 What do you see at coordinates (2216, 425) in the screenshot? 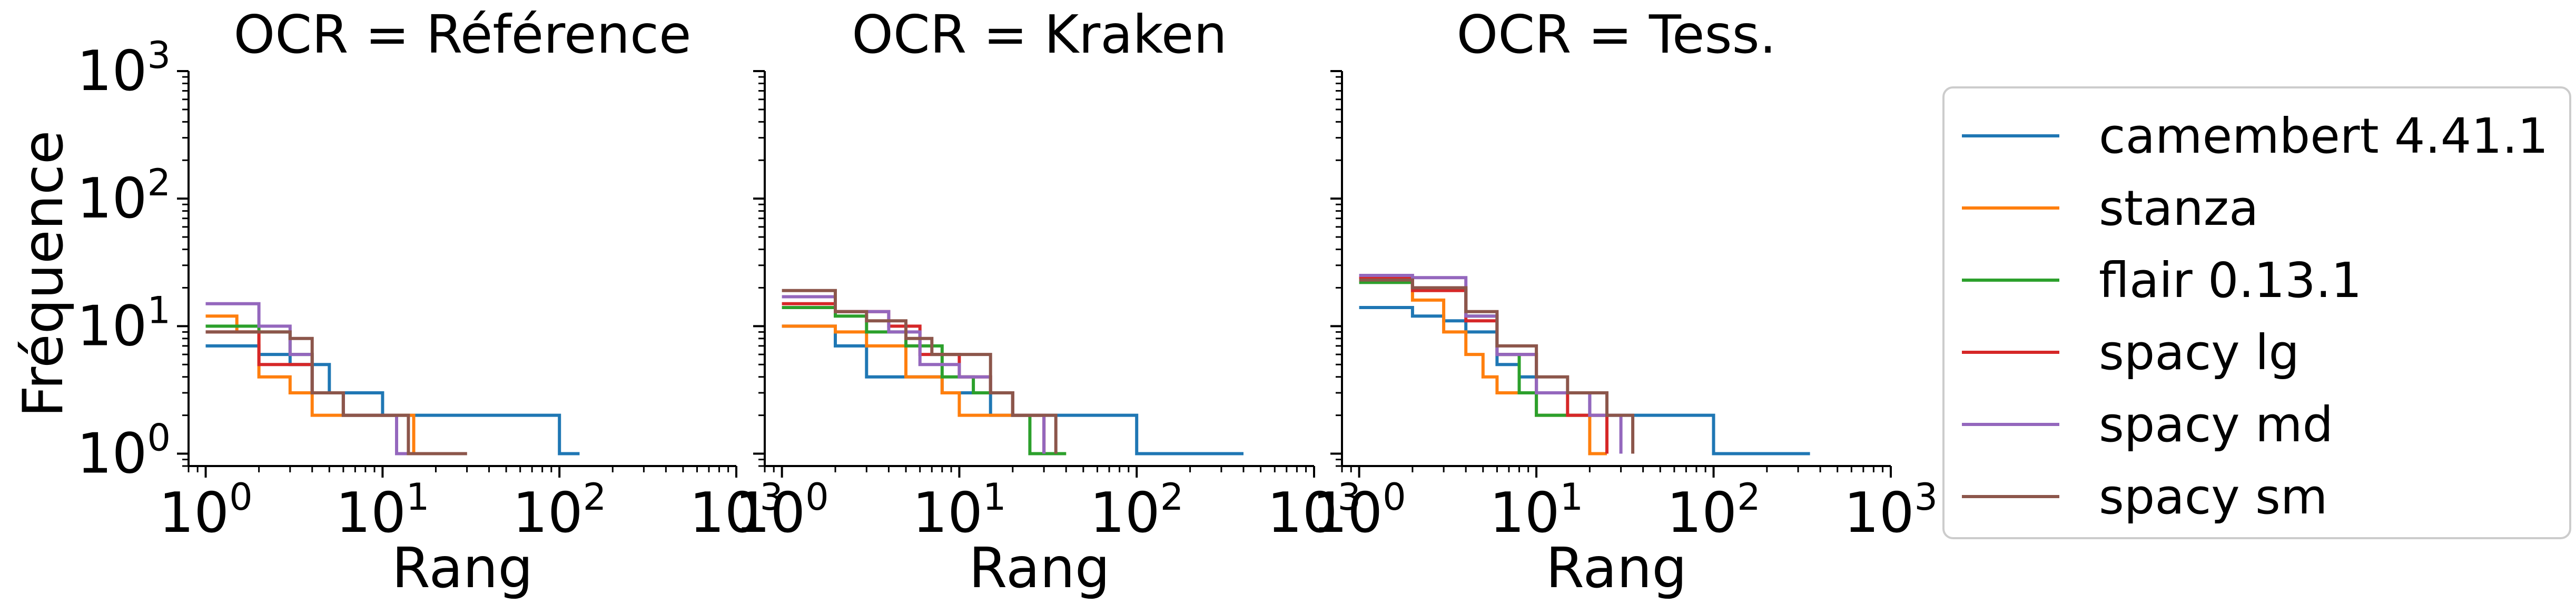
I see `legend-entry-label: spacy md` at bounding box center [2216, 425].